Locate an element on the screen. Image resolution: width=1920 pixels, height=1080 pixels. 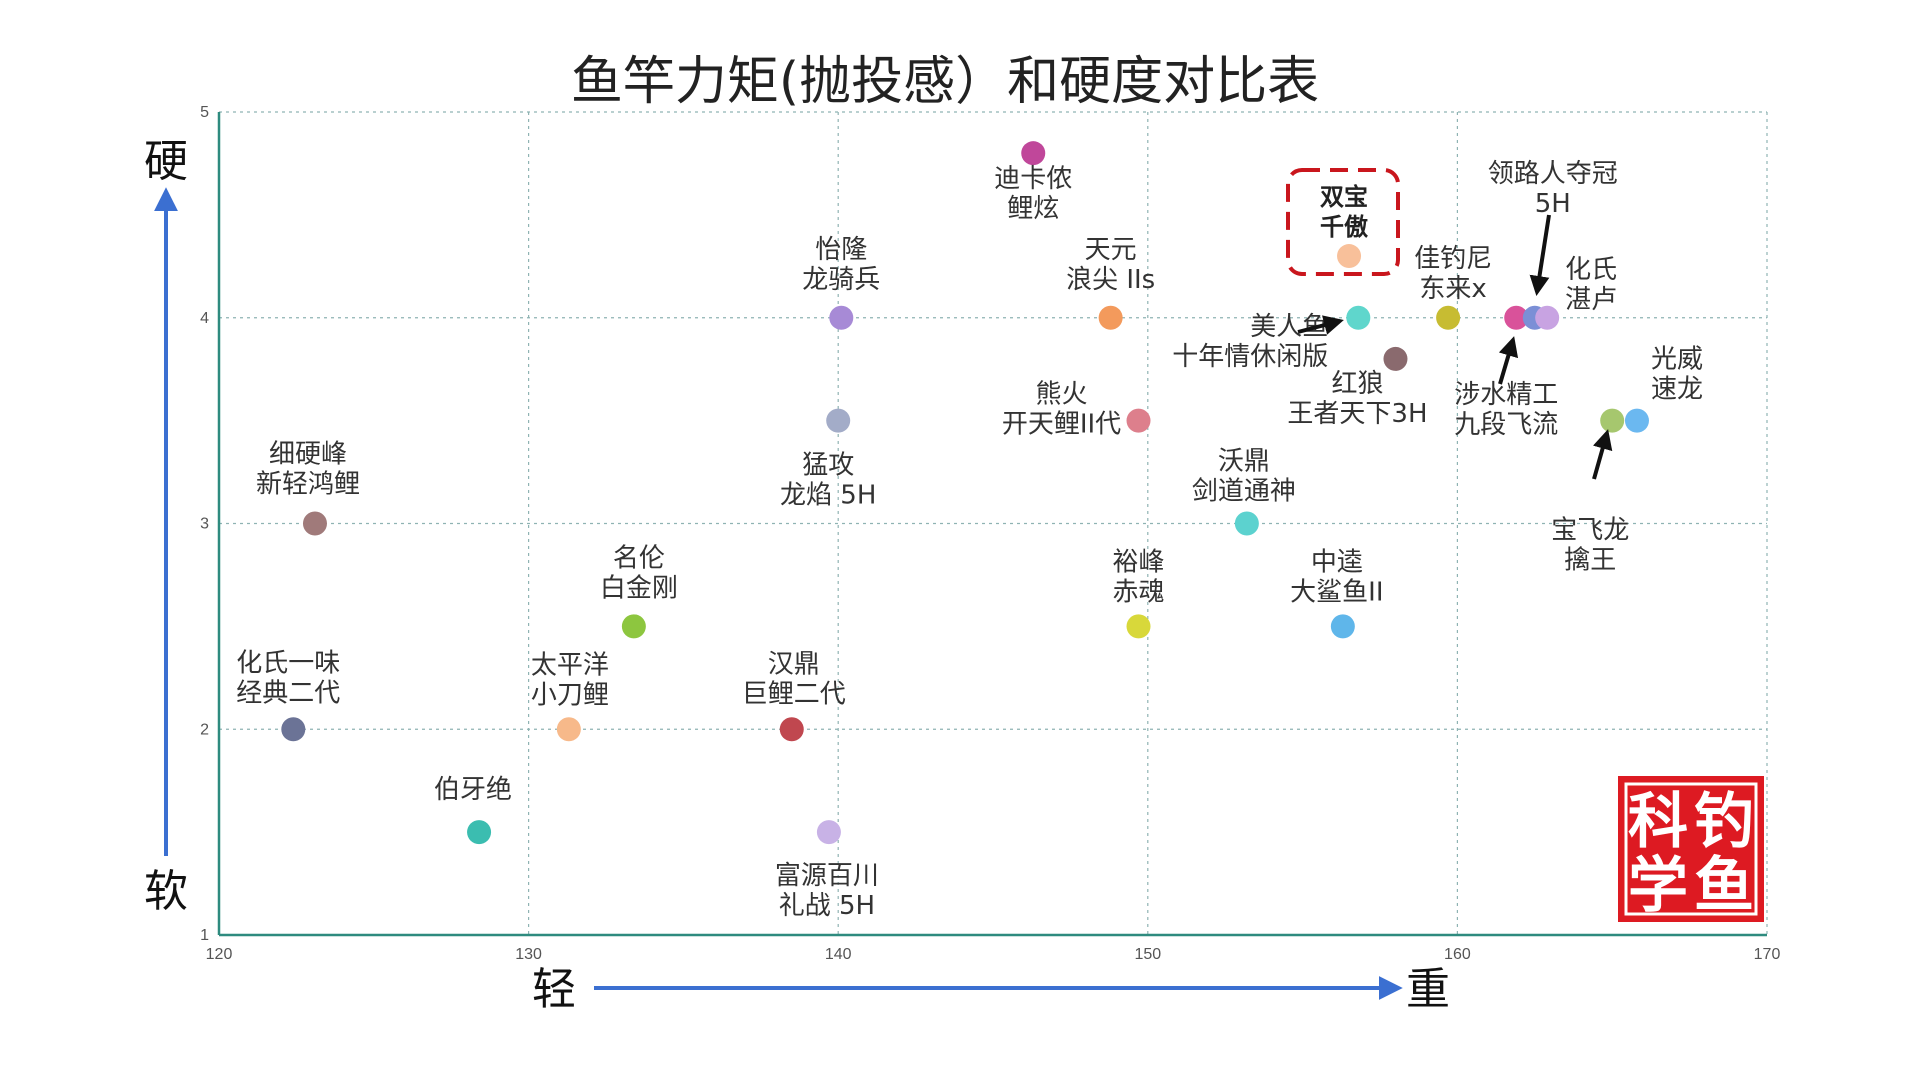
highlight-label-line1: 双宝 is located at coordinates (1344, 197).